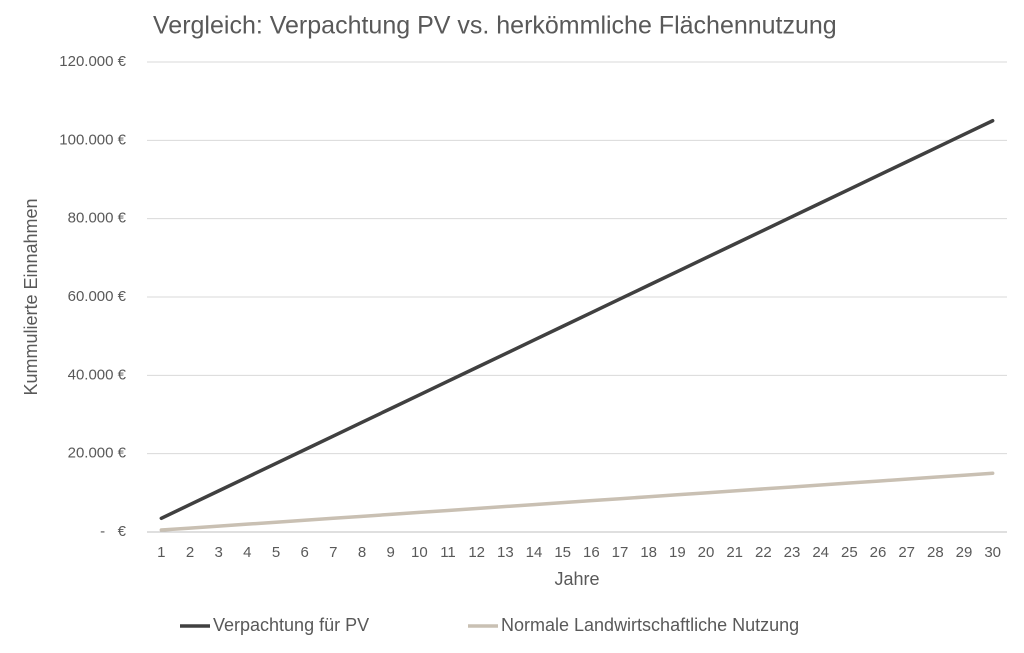 The width and height of the screenshot is (1024, 653). What do you see at coordinates (706, 552) in the screenshot?
I see `x-tick-label: 20` at bounding box center [706, 552].